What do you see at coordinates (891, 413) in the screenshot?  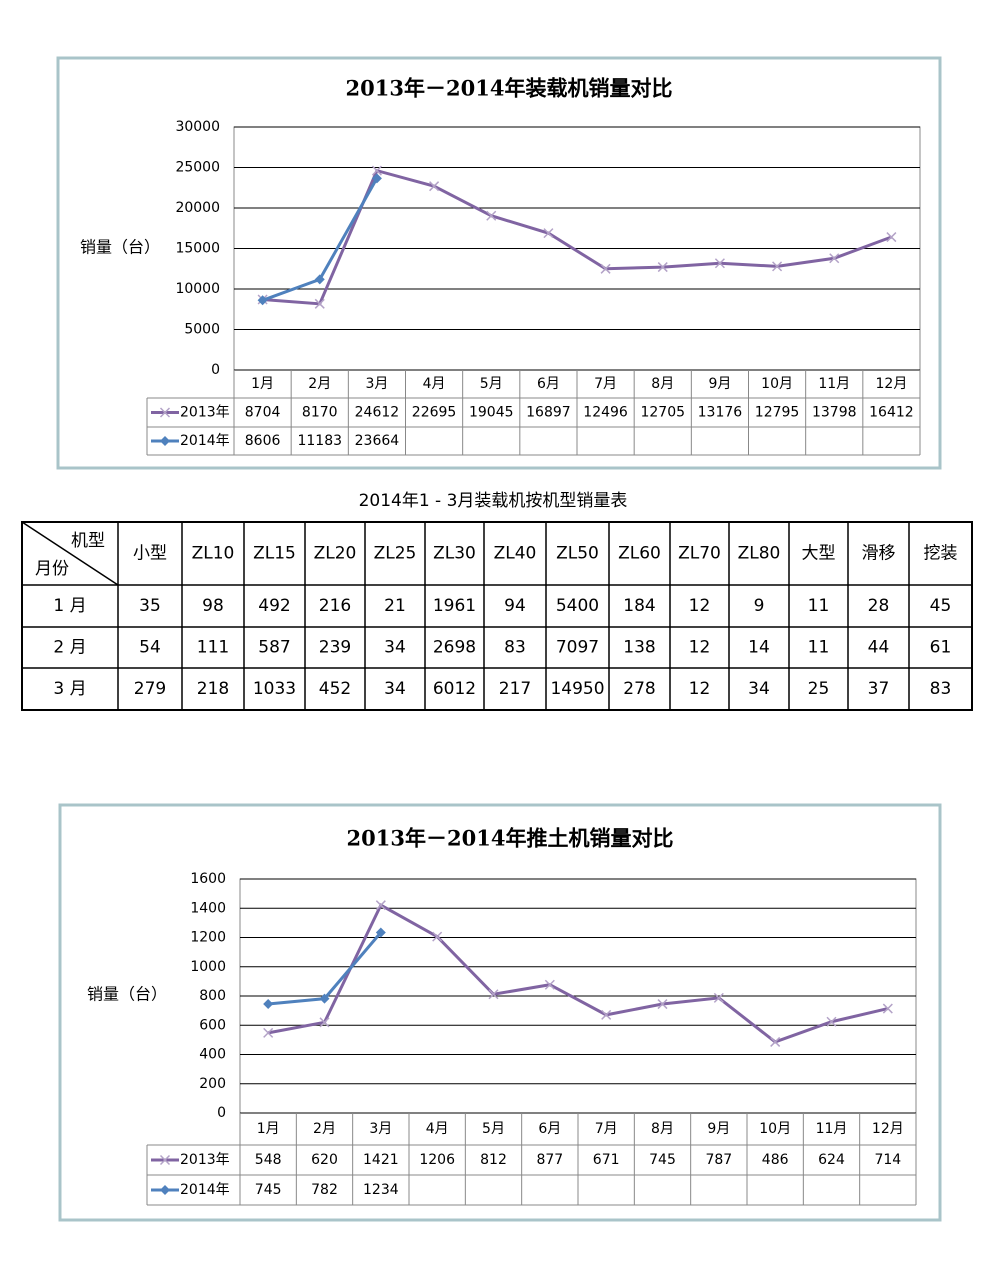 I see `data-table-value: 16412` at bounding box center [891, 413].